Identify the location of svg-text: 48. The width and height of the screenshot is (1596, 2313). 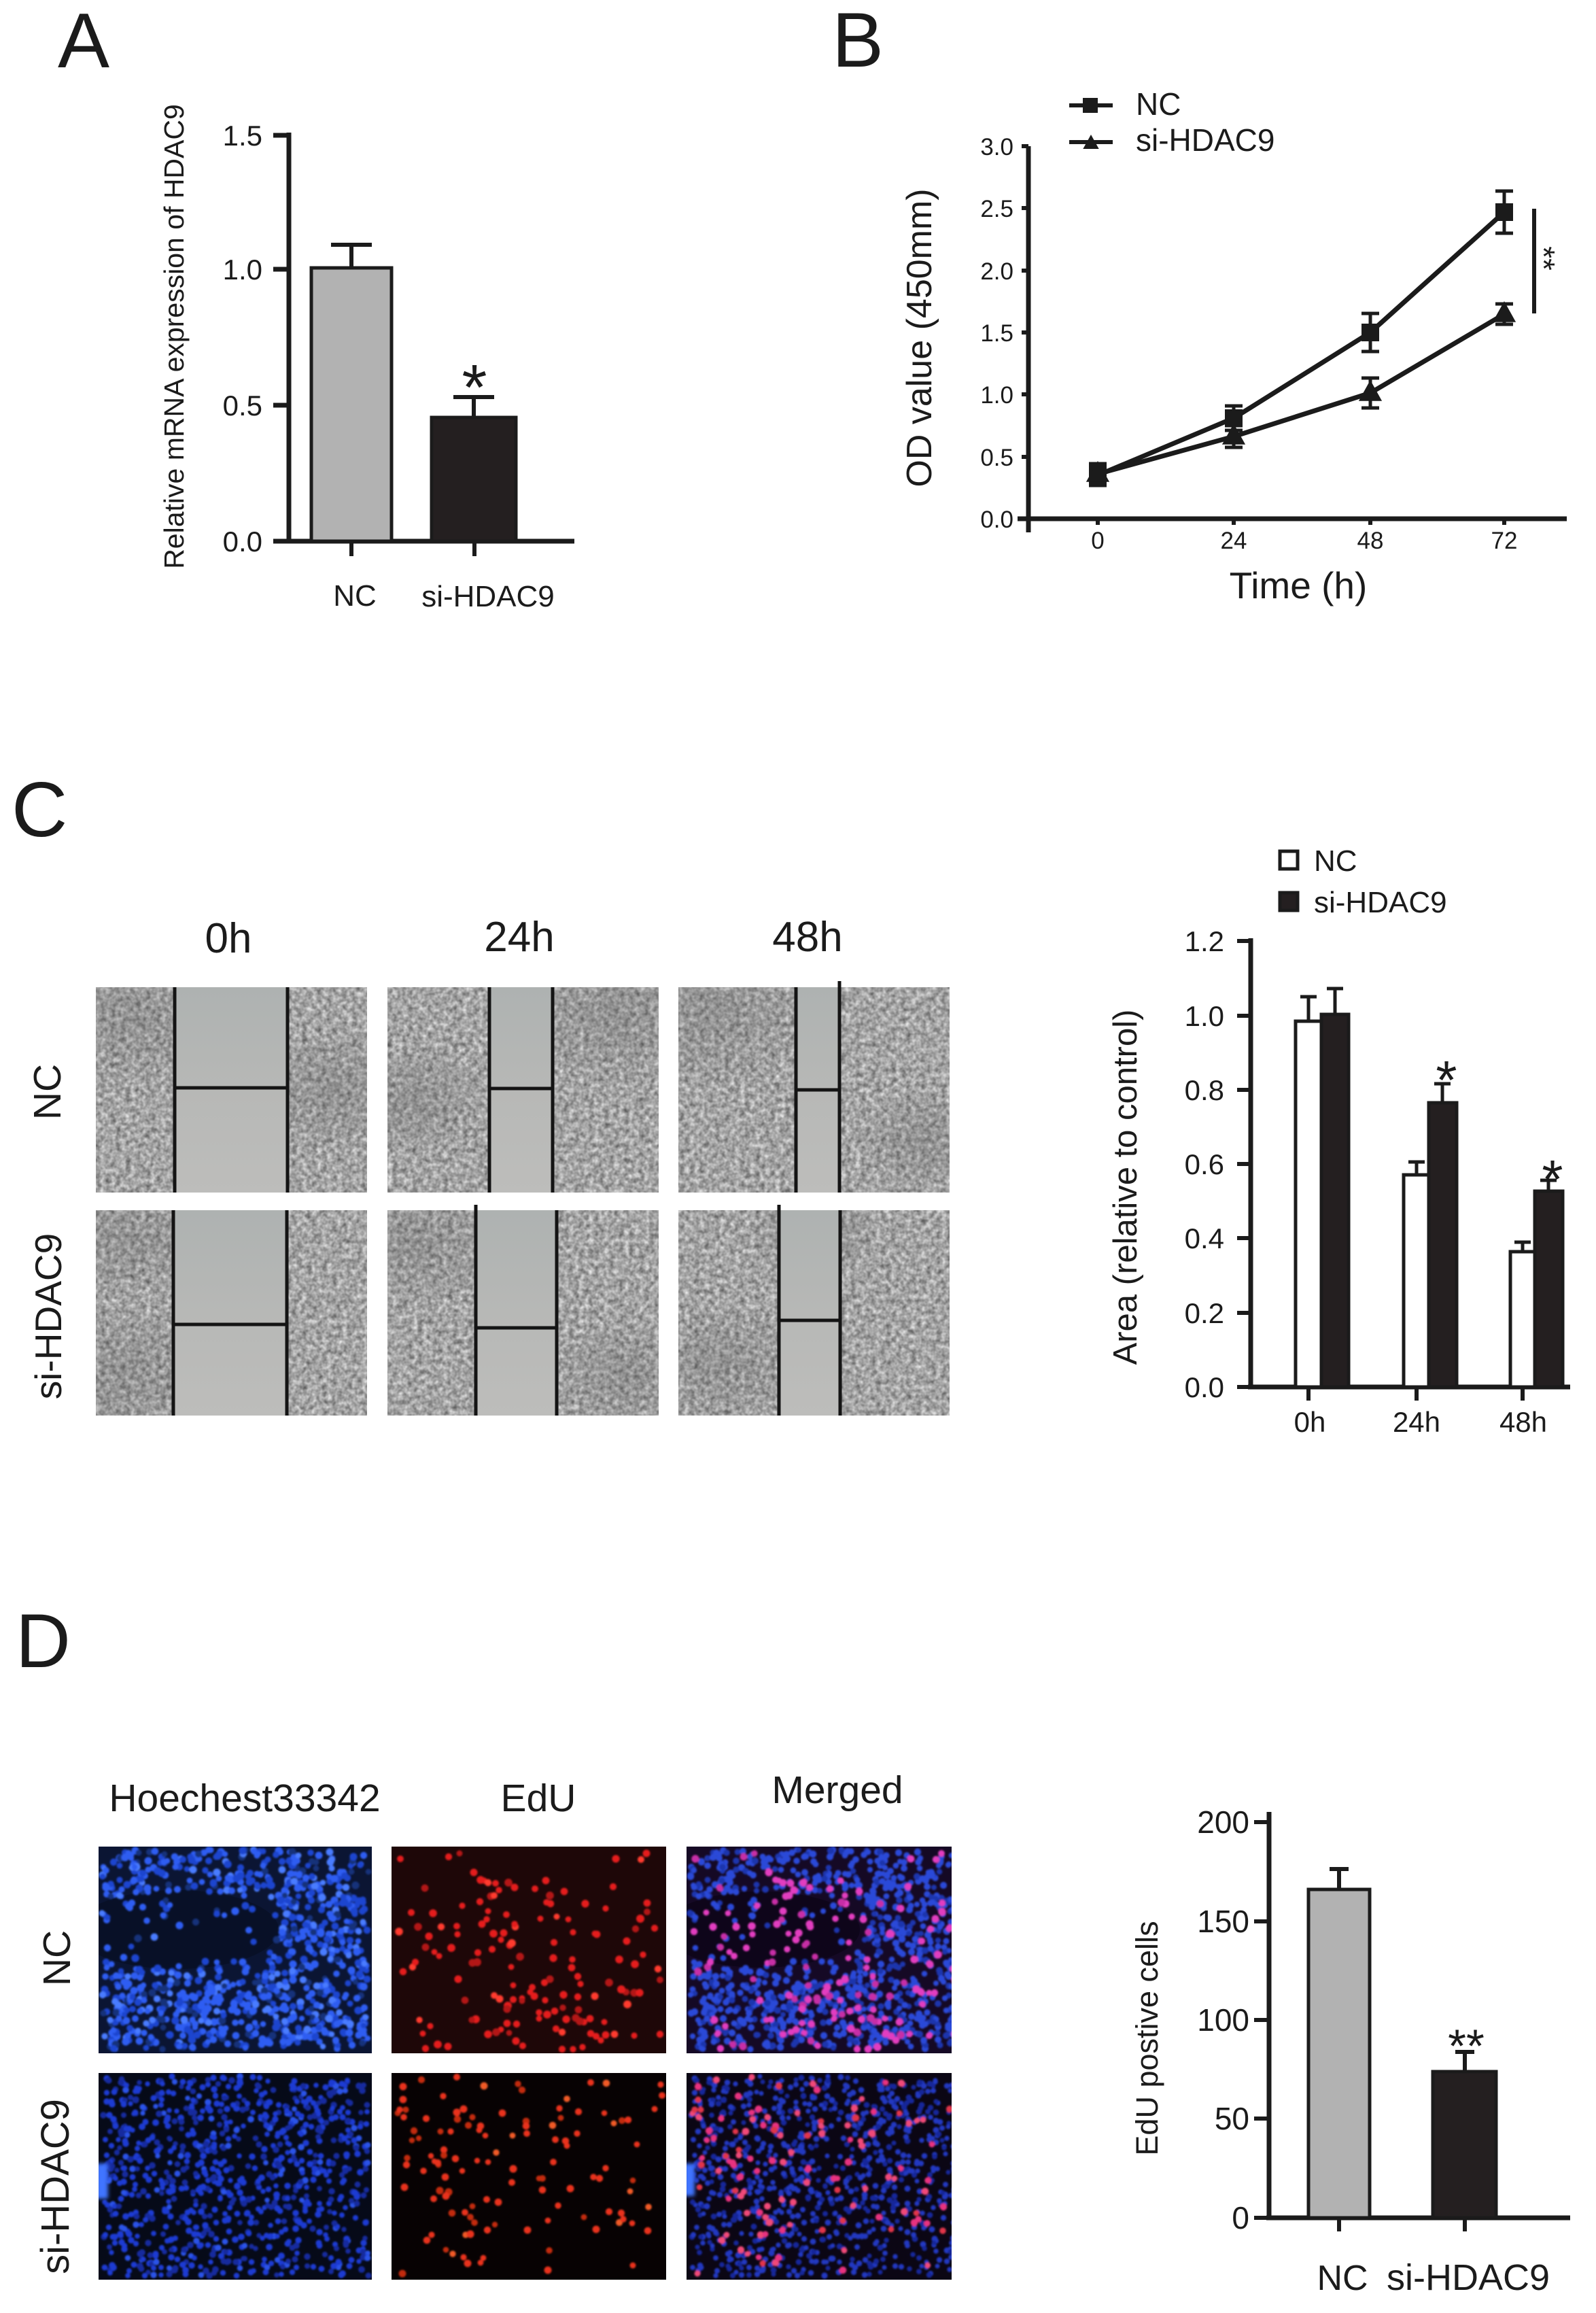
(1370, 541).